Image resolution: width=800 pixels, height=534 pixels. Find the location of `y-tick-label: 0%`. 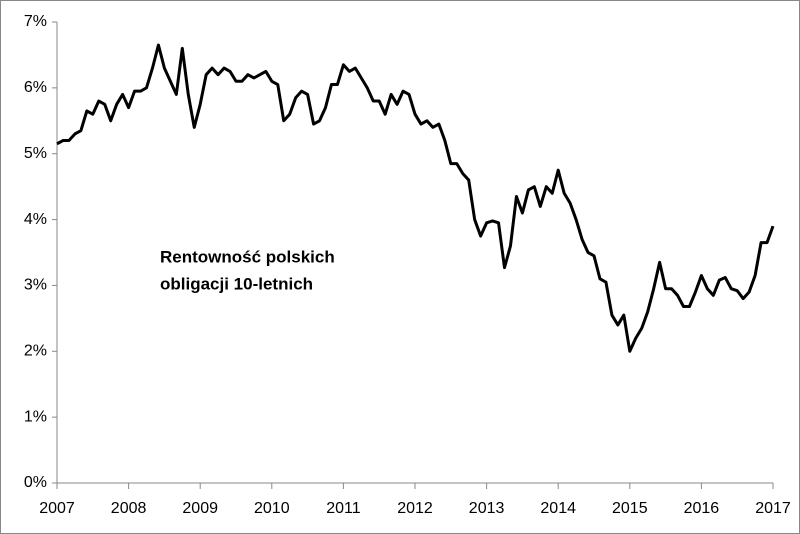

y-tick-label: 0% is located at coordinates (35, 482).